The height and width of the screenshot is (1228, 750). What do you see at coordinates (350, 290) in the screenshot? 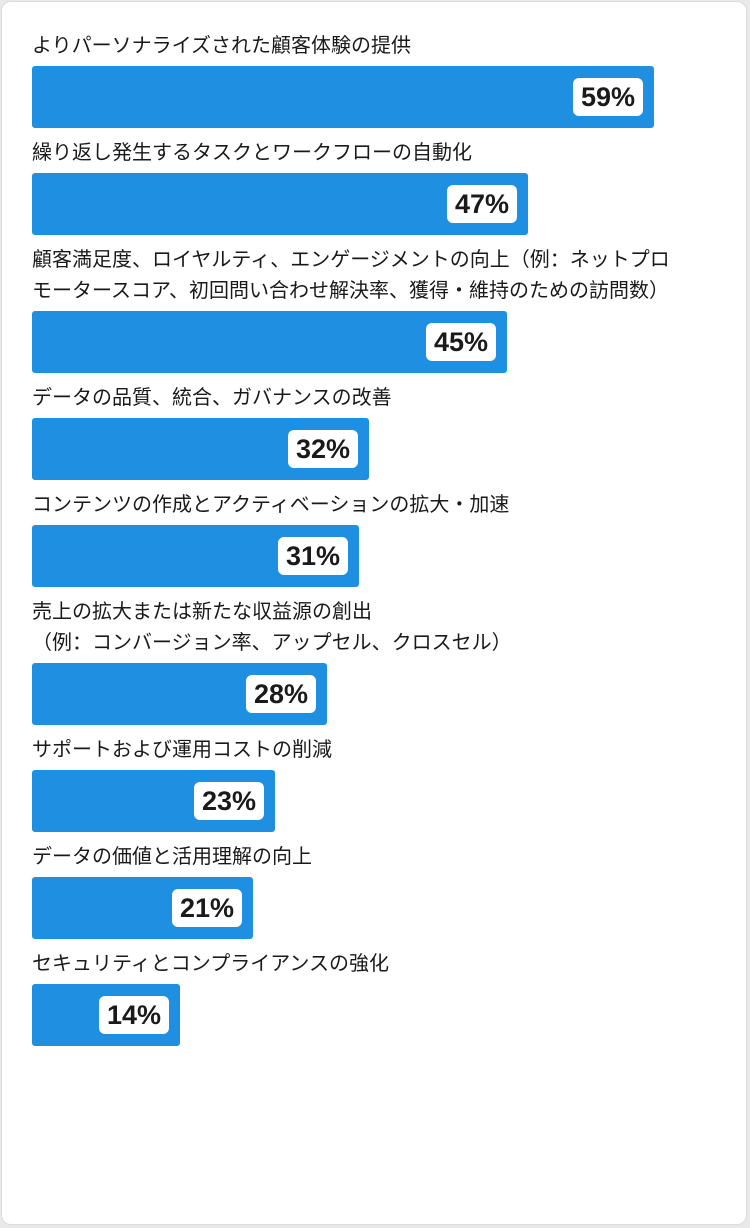
I see `category-label-line: モータースコア、初回問い合わせ解決率、獲得・維持のための訪問数）` at bounding box center [350, 290].